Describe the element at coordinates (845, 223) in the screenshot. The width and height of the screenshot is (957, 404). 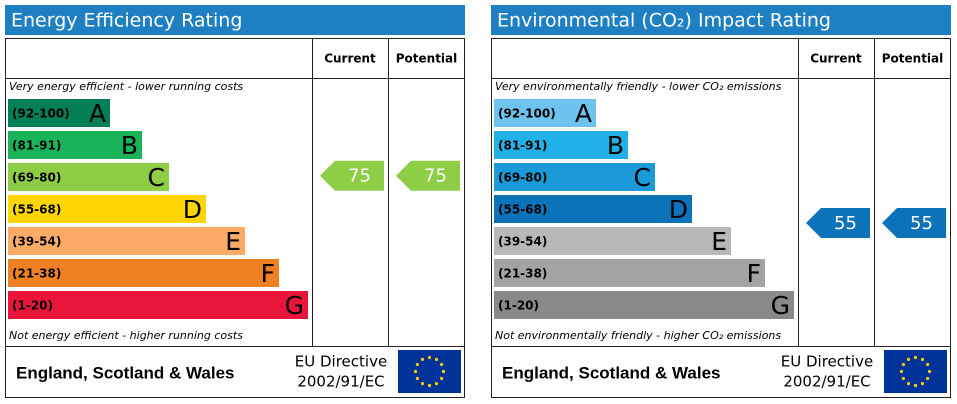
I see `current-value: 55` at that location.